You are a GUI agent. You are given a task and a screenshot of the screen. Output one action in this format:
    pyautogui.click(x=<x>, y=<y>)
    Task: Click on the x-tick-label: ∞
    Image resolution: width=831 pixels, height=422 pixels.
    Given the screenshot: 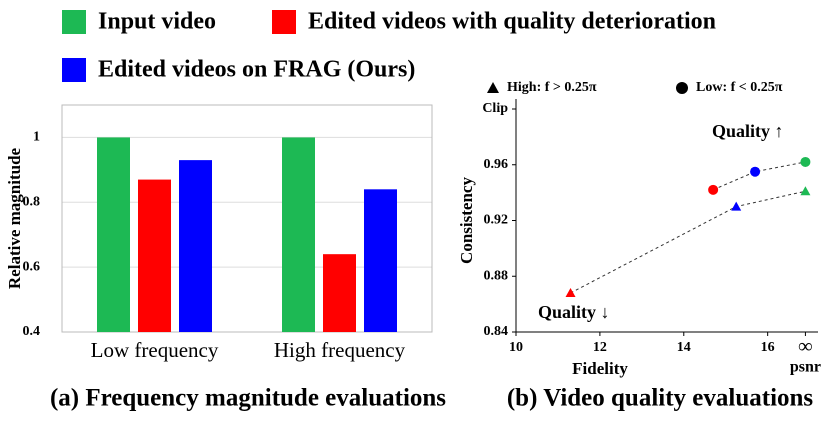 What is the action you would take?
    pyautogui.click(x=805, y=347)
    